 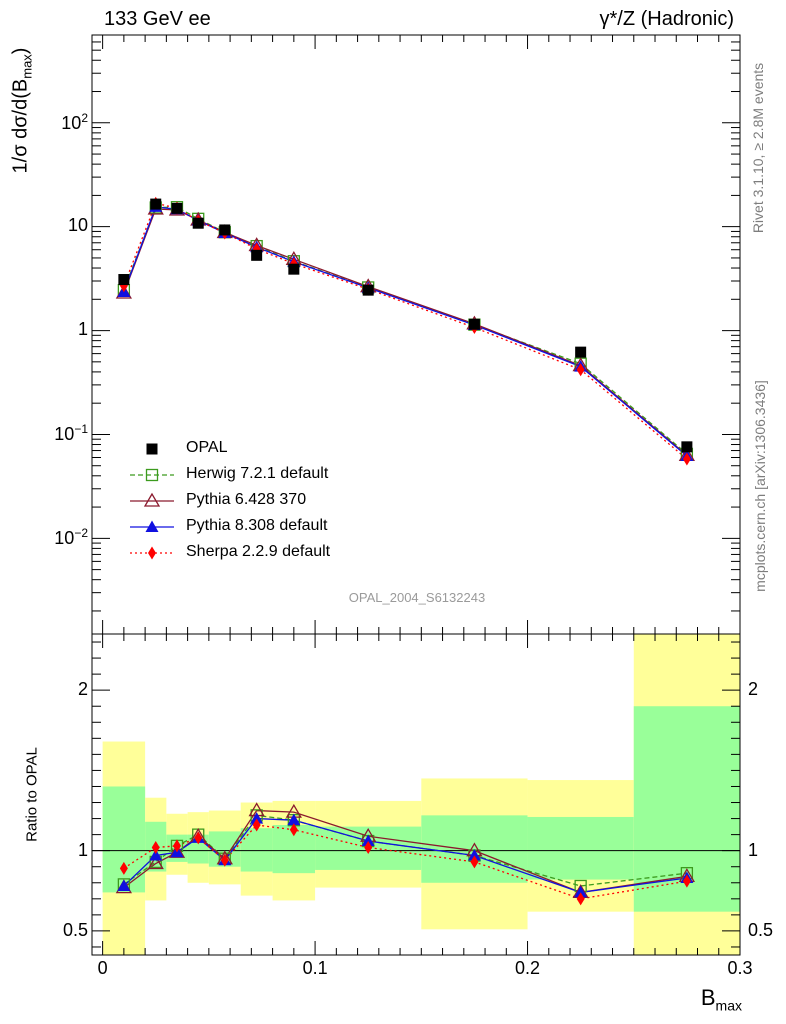 What do you see at coordinates (102, 968) in the screenshot?
I see `x-tick-label: 0` at bounding box center [102, 968].